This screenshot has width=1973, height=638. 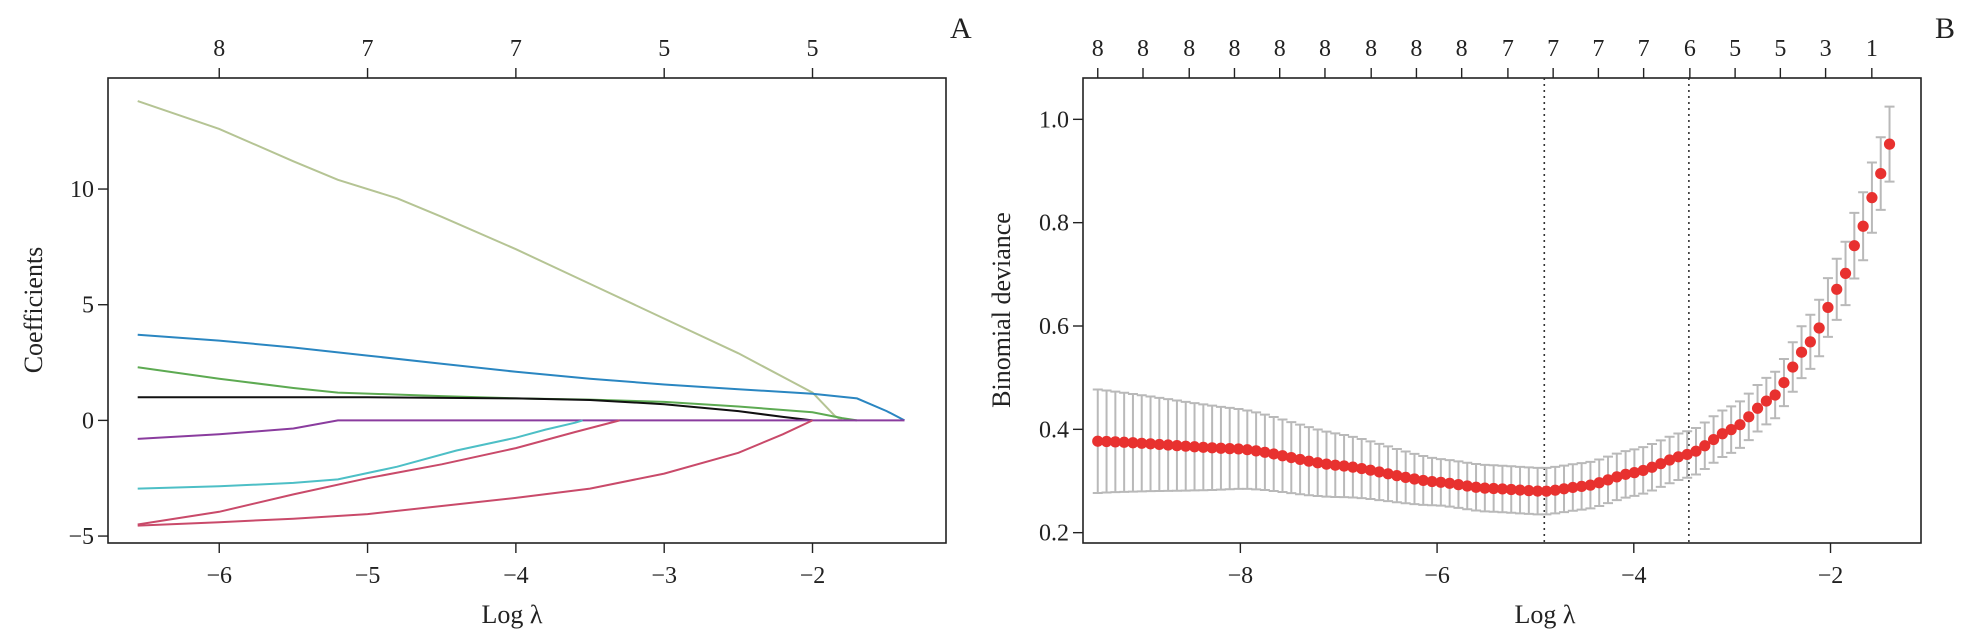 What do you see at coordinates (515, 566) in the screenshot?
I see `panel-a-x-axis: −6 −5 −4 −3 −2` at bounding box center [515, 566].